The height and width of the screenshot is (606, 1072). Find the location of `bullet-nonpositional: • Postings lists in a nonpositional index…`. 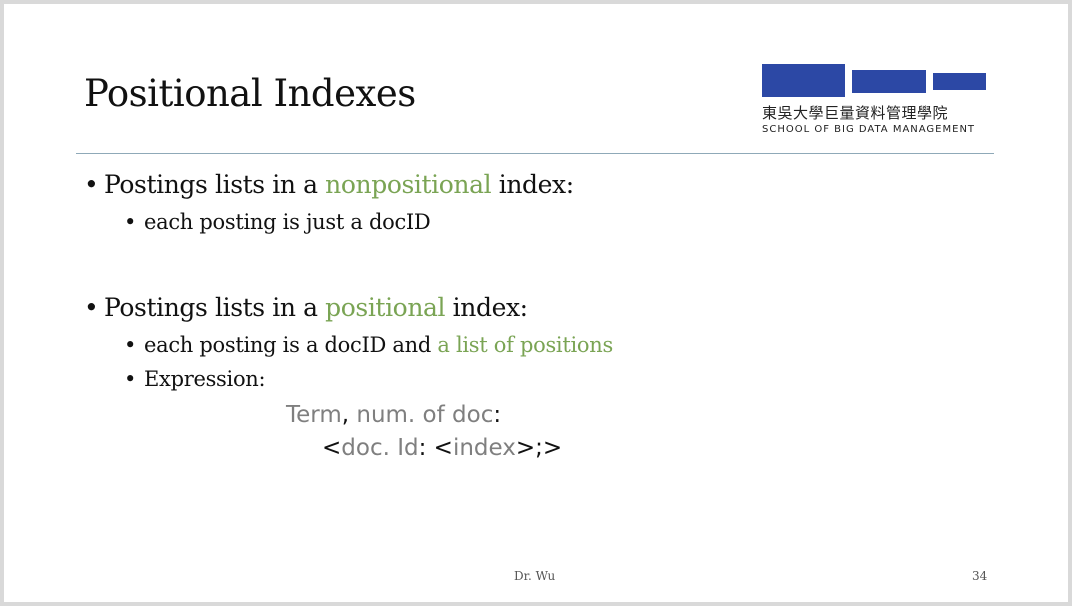

bullet-nonpositional: • Postings lists in a nonpositional index… is located at coordinates (329, 184).